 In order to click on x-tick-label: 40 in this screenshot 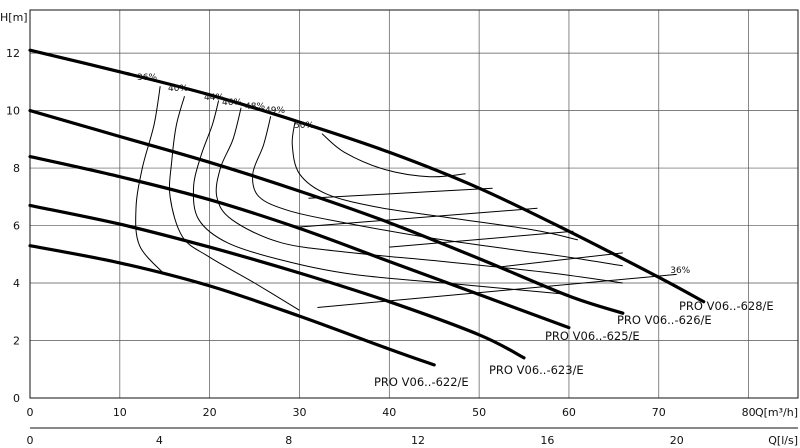, I will do `click(389, 412)`.